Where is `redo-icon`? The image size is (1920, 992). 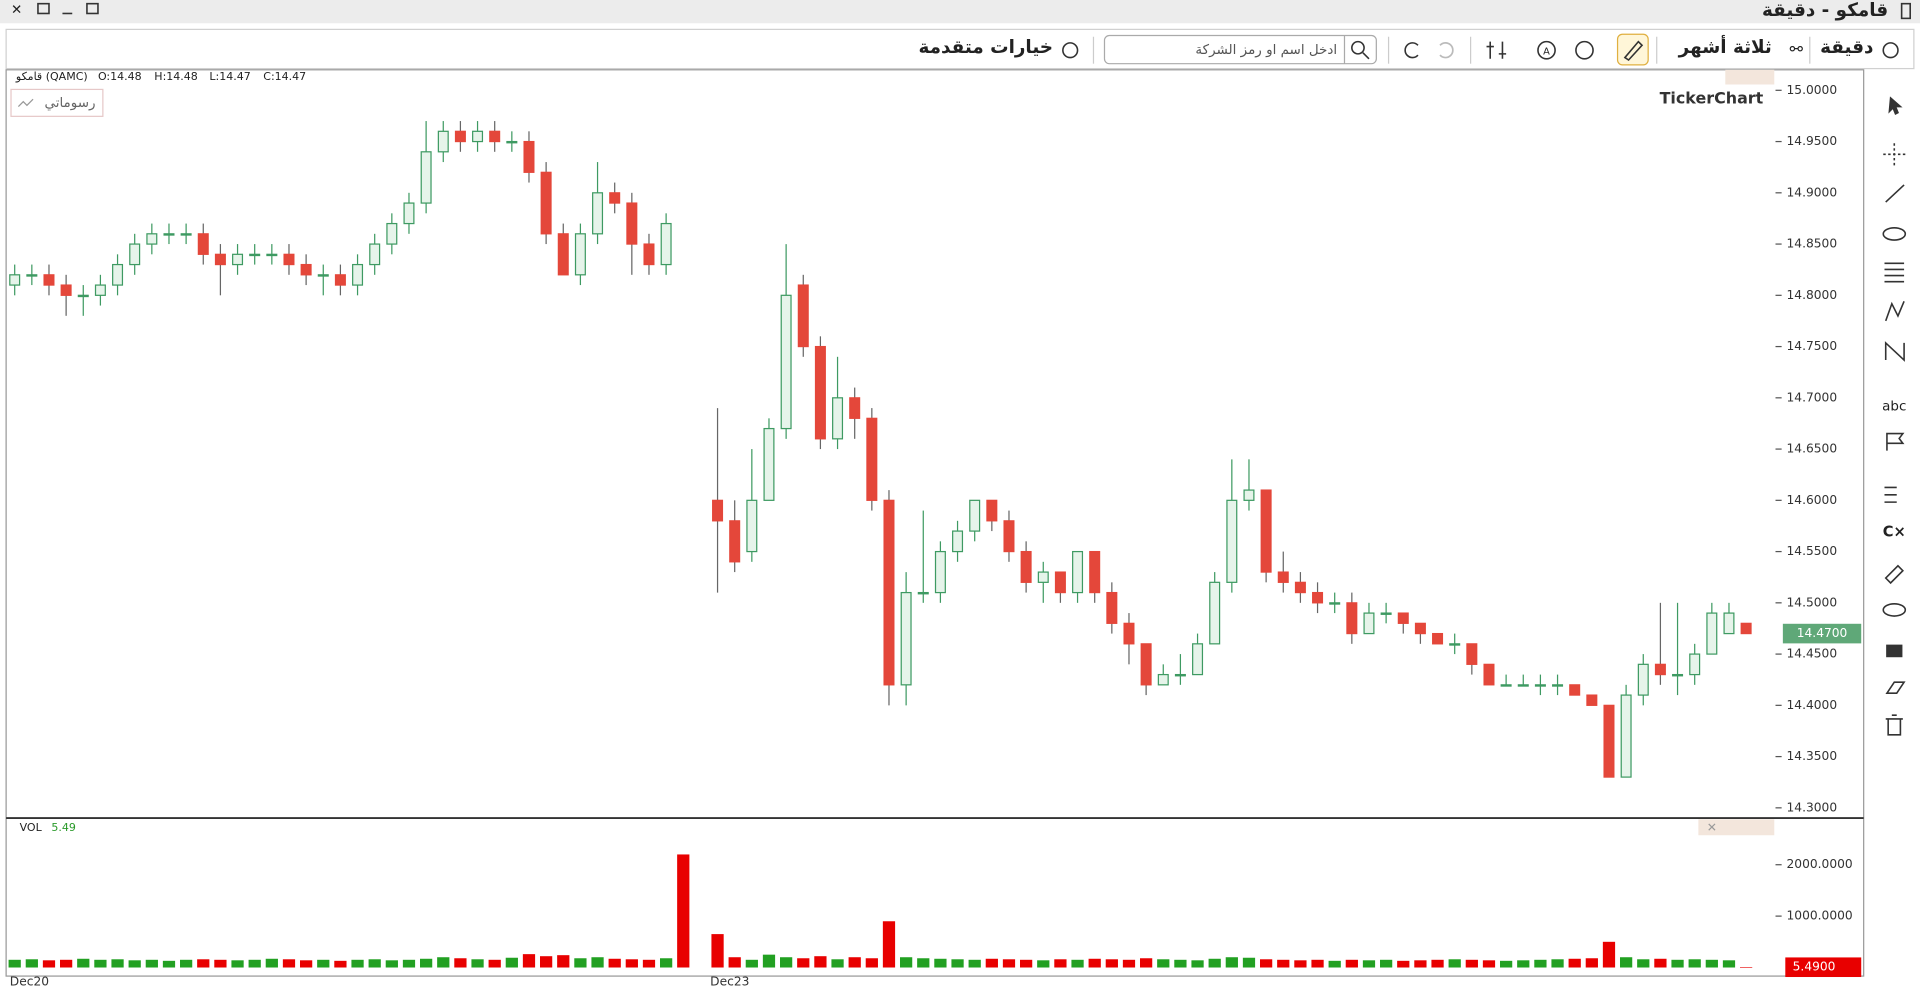
redo-icon is located at coordinates (1446, 50).